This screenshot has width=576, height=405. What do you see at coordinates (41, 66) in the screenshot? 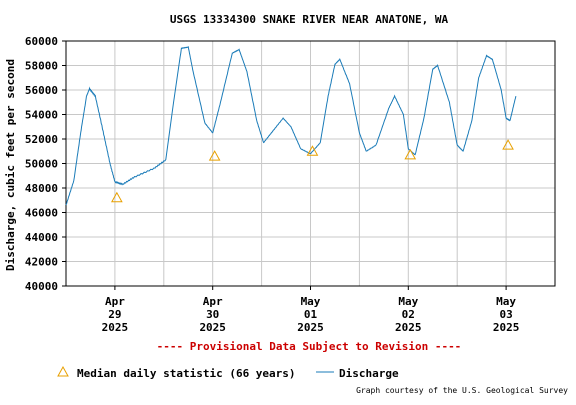
I see `y-tick-label: 58000` at bounding box center [41, 66].